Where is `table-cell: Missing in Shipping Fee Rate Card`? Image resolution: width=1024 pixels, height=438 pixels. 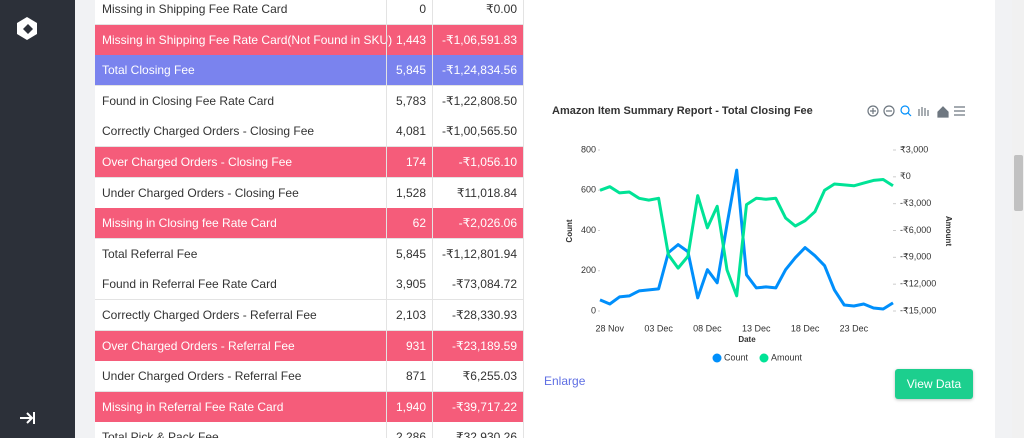 table-cell: Missing in Shipping Fee Rate Card is located at coordinates (195, 9).